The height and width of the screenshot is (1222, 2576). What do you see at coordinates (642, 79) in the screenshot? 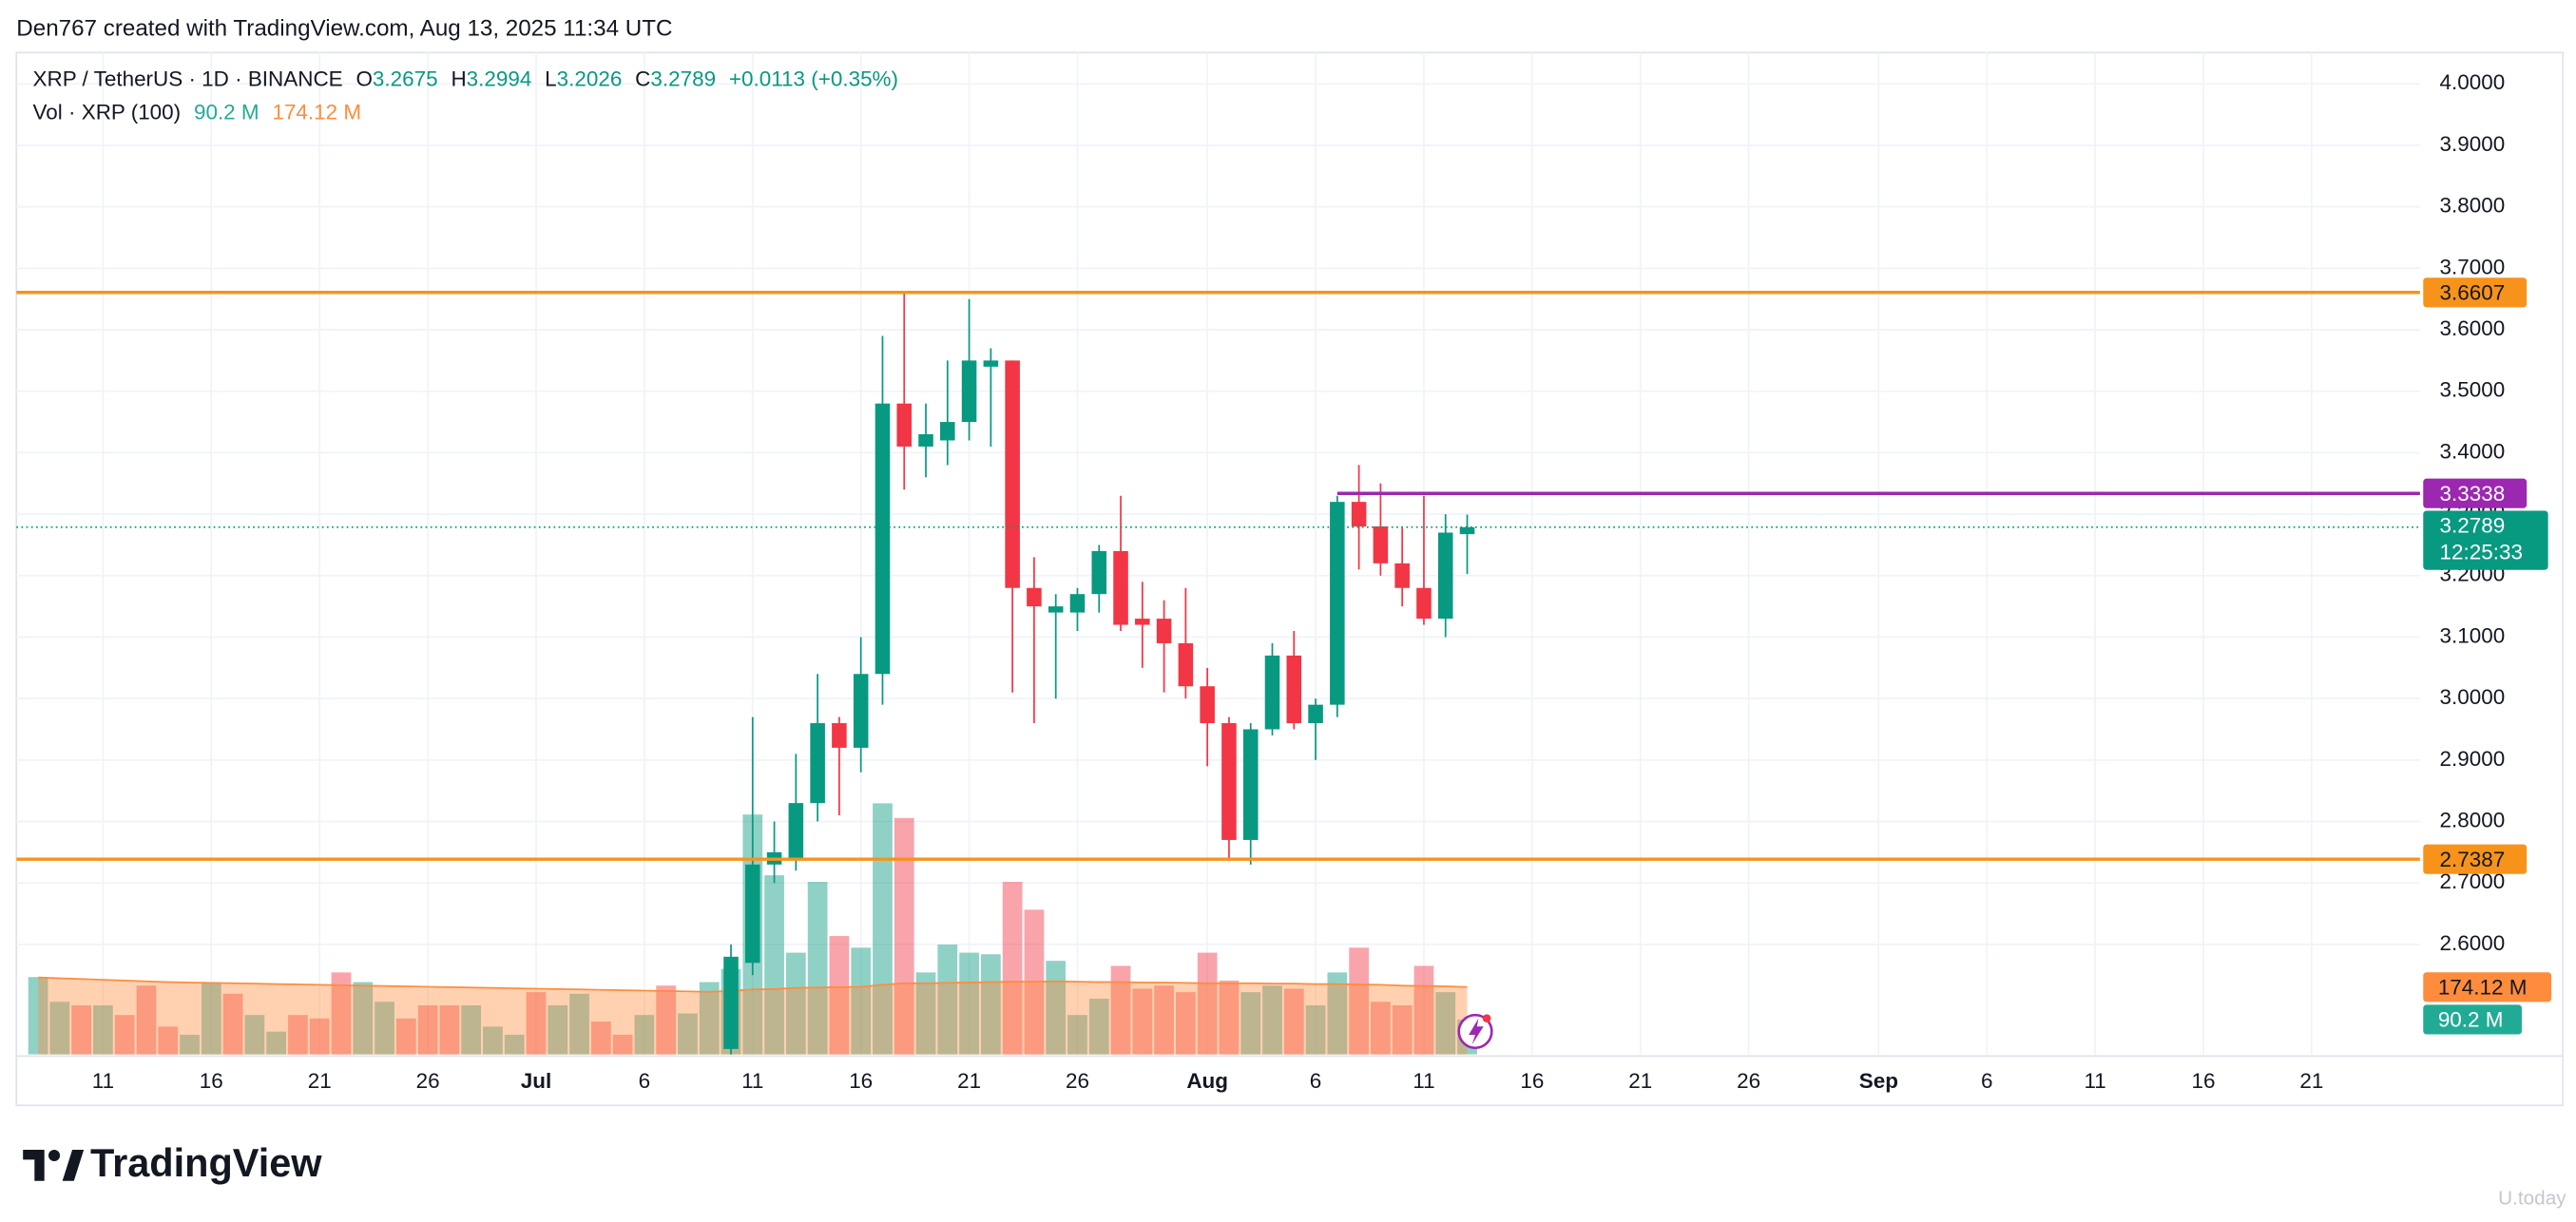
I see `close-label: C` at bounding box center [642, 79].